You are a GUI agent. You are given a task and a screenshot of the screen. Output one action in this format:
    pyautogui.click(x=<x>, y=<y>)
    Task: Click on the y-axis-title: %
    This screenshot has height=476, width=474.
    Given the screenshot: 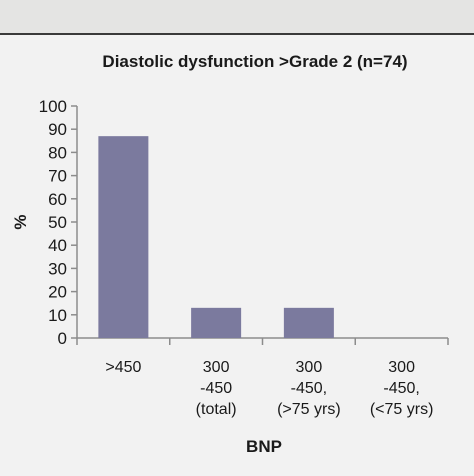 What is the action you would take?
    pyautogui.click(x=20, y=221)
    